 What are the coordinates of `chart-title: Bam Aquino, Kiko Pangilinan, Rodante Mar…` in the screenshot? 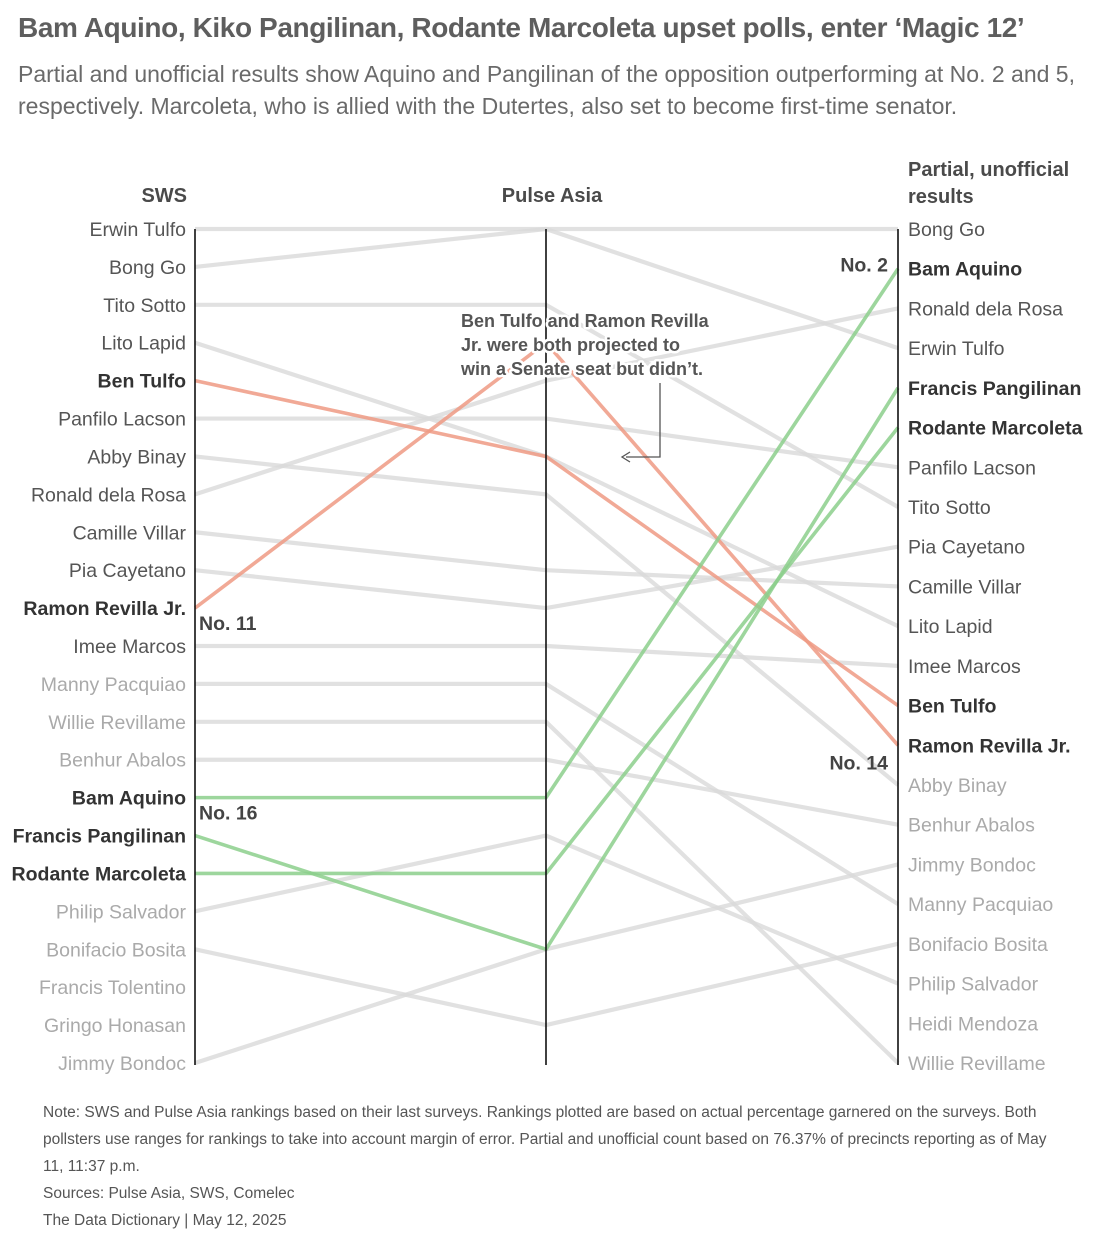 It's located at (521, 27).